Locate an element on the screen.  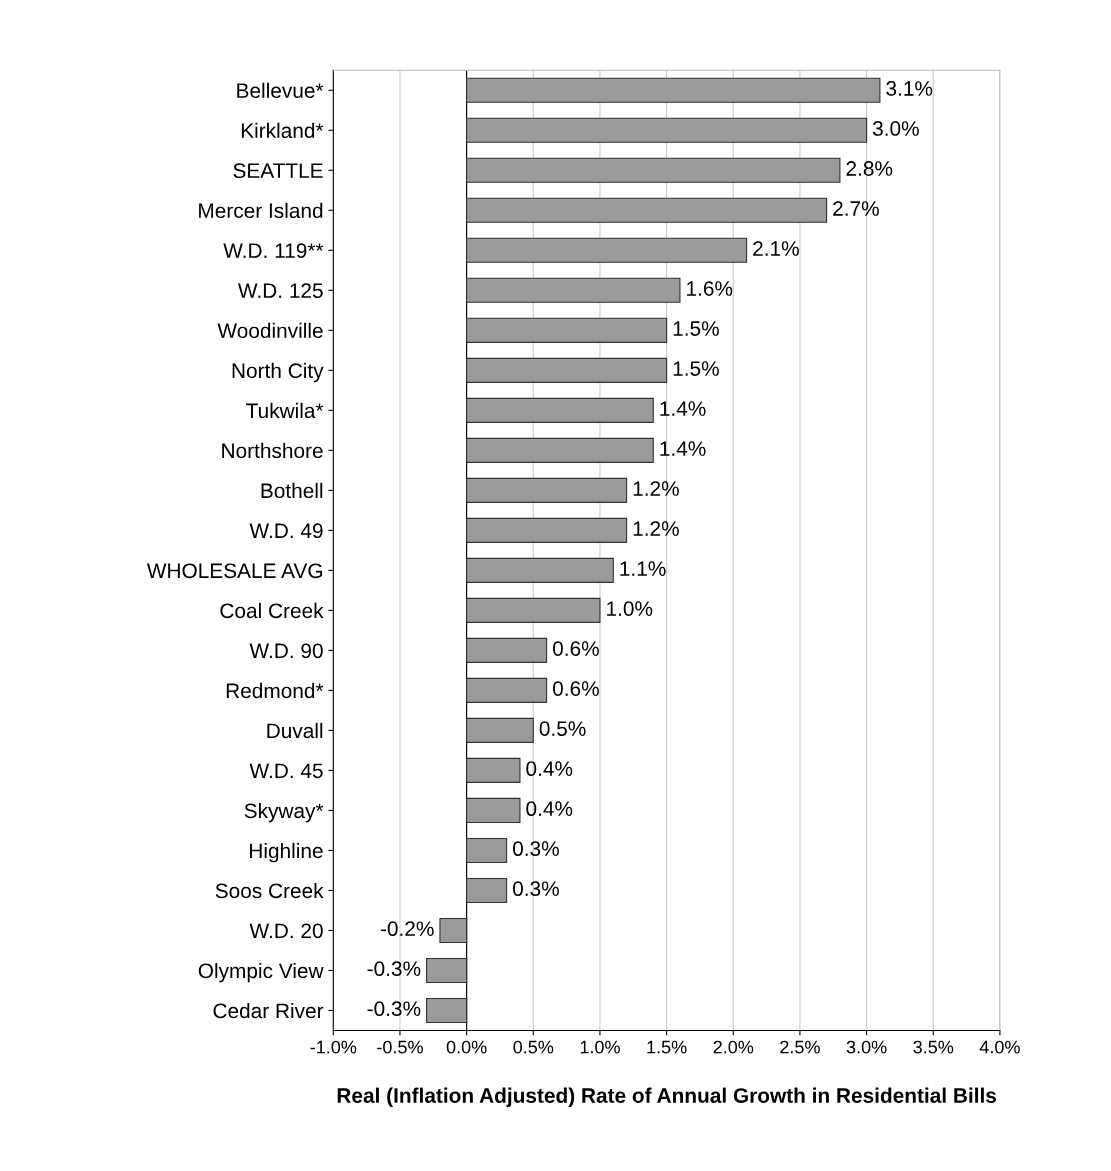
y-tick-label: Kirkland* is located at coordinates (282, 130).